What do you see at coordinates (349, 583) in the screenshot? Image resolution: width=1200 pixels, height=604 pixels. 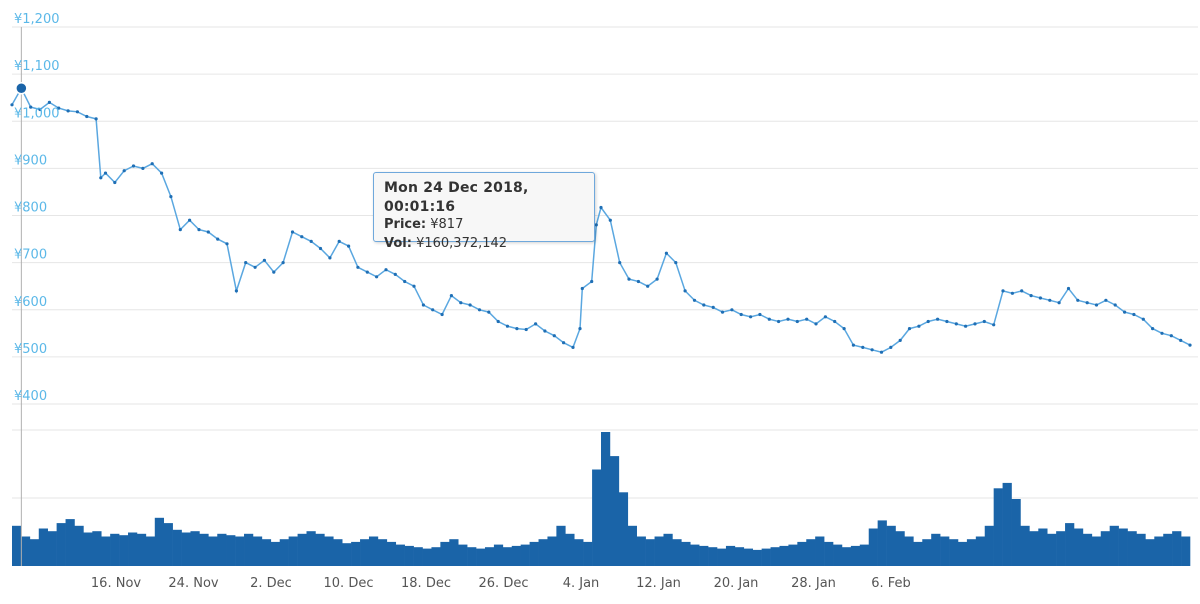 I see `x-tick-label: 10. Dec` at bounding box center [349, 583].